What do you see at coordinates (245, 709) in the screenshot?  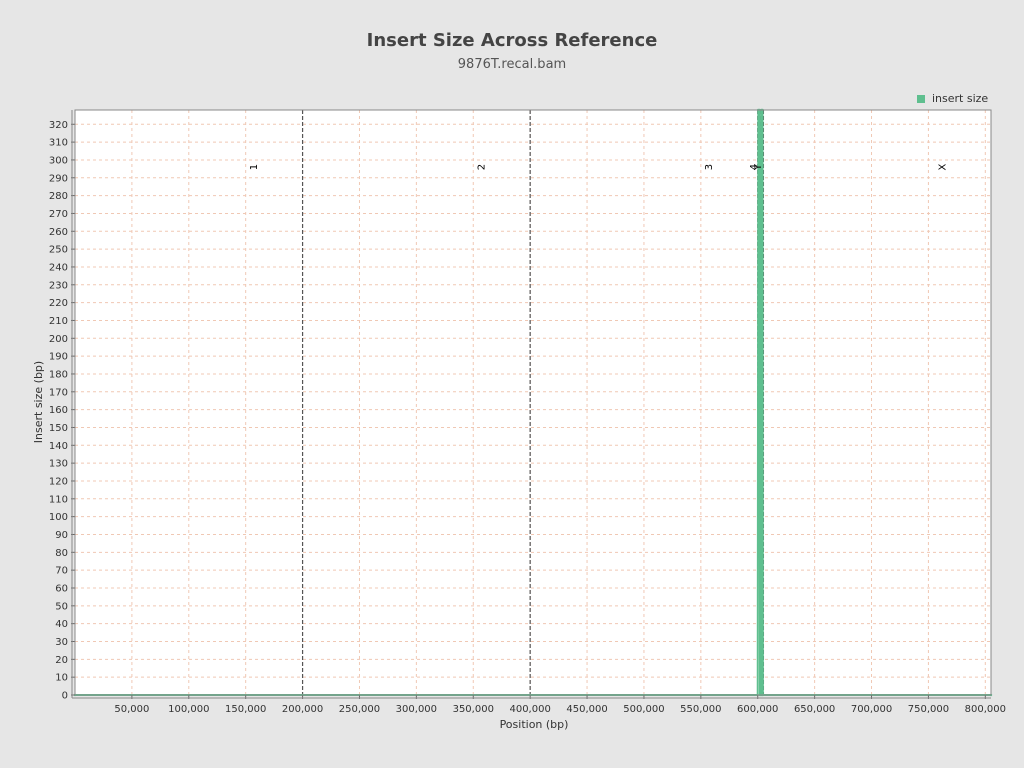 I see `x-tick-label: 150,000` at bounding box center [245, 709].